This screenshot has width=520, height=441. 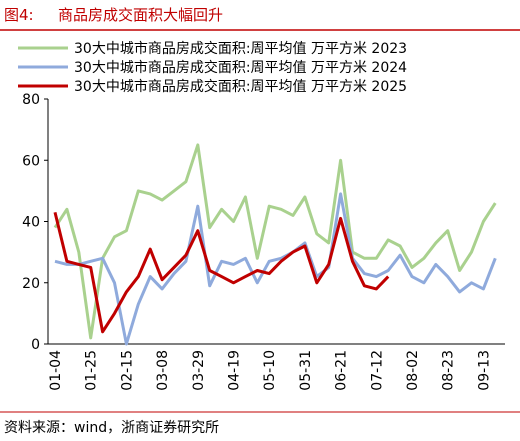 I want to click on x-tick-label: 05-10, so click(x=270, y=370).